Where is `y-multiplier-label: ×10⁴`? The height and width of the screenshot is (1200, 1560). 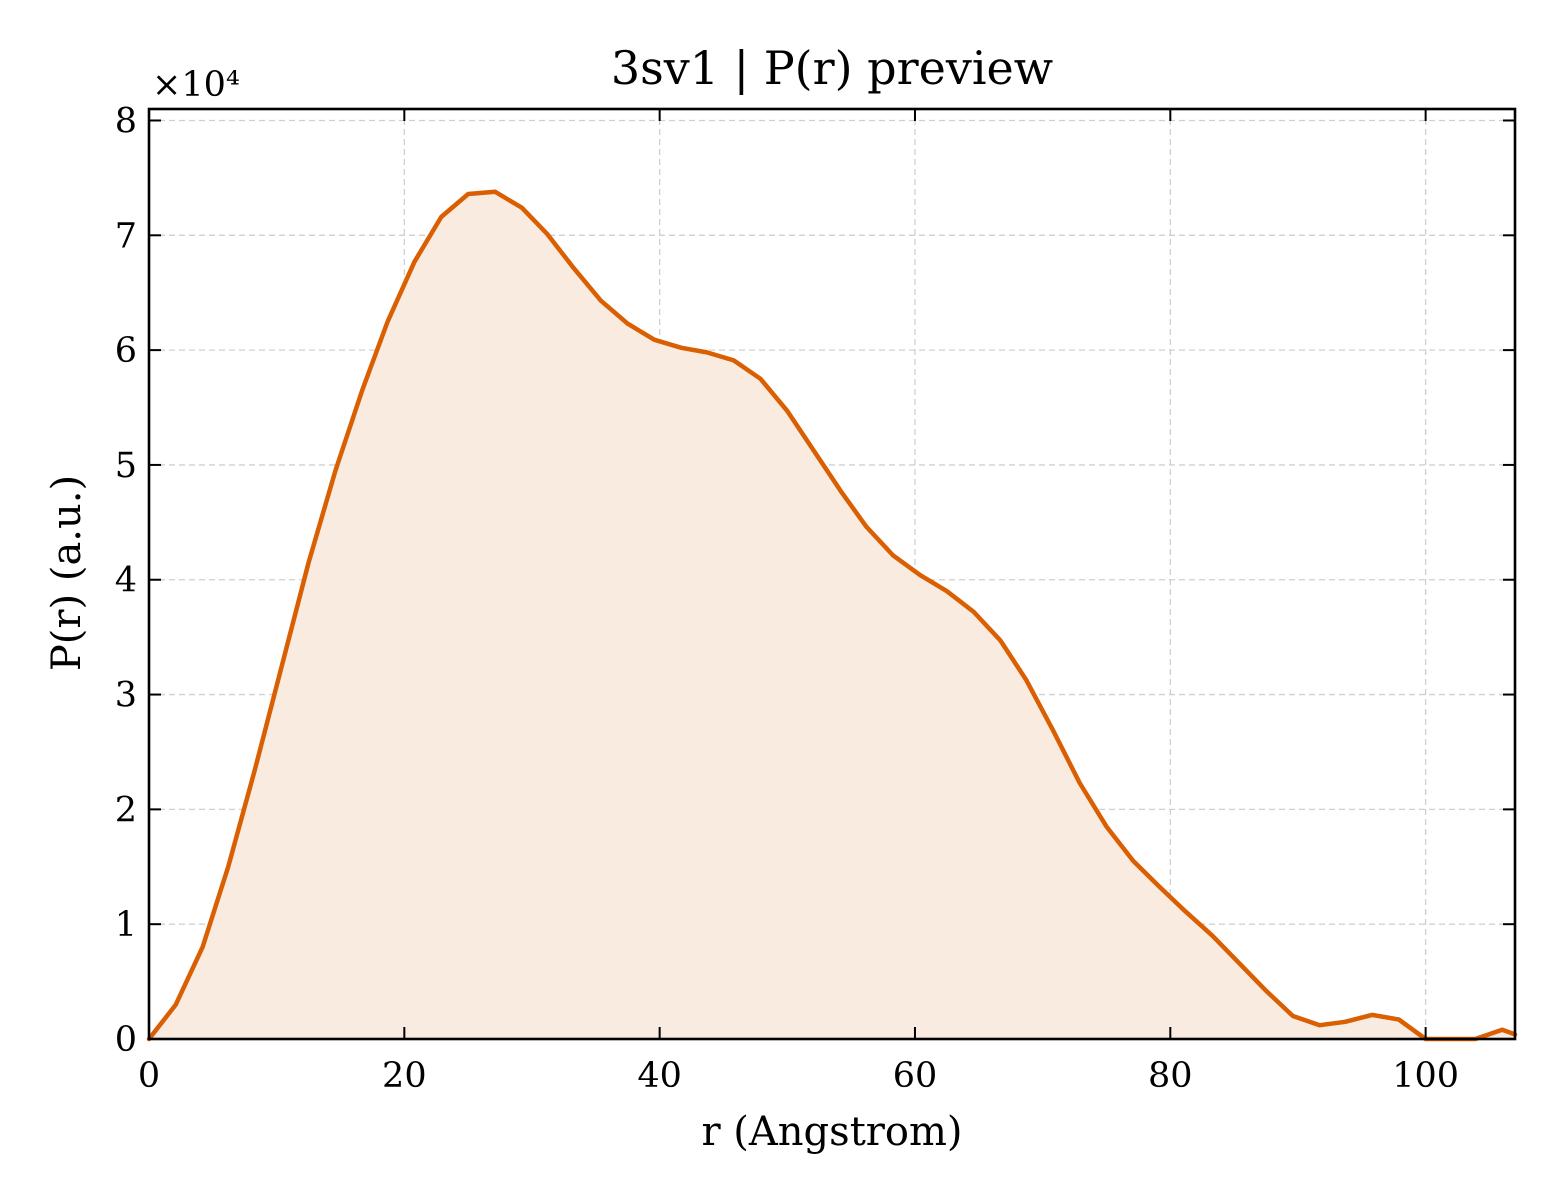
y-multiplier-label: ×10⁴ is located at coordinates (196, 85).